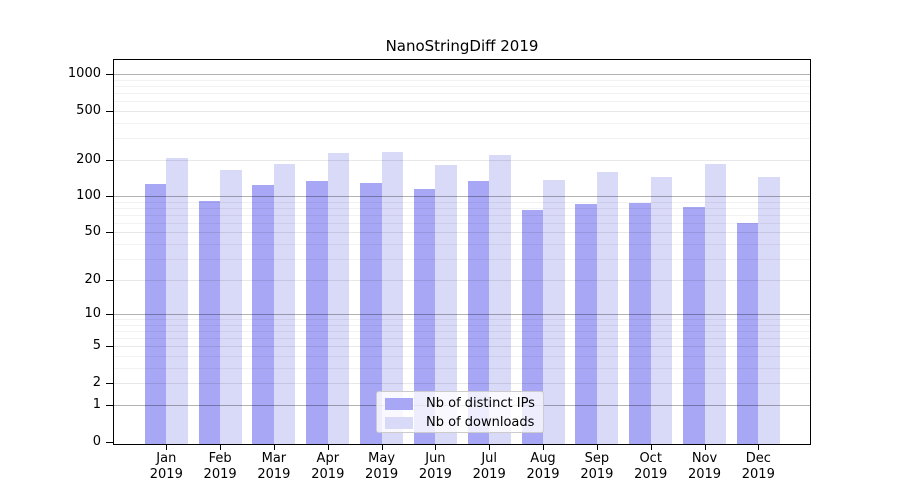  I want to click on y-axis-tick-label: 5, so click(96, 346).